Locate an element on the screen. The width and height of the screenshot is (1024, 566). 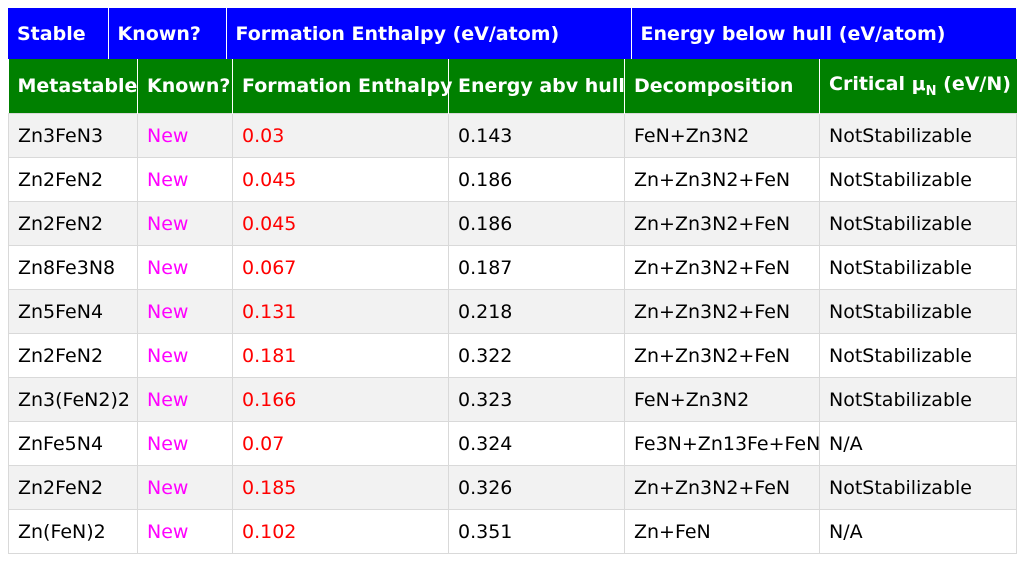
table-row: Zn(FeN)2 New 0.102 0.351 Zn+FeN N/A is located at coordinates (512, 531).